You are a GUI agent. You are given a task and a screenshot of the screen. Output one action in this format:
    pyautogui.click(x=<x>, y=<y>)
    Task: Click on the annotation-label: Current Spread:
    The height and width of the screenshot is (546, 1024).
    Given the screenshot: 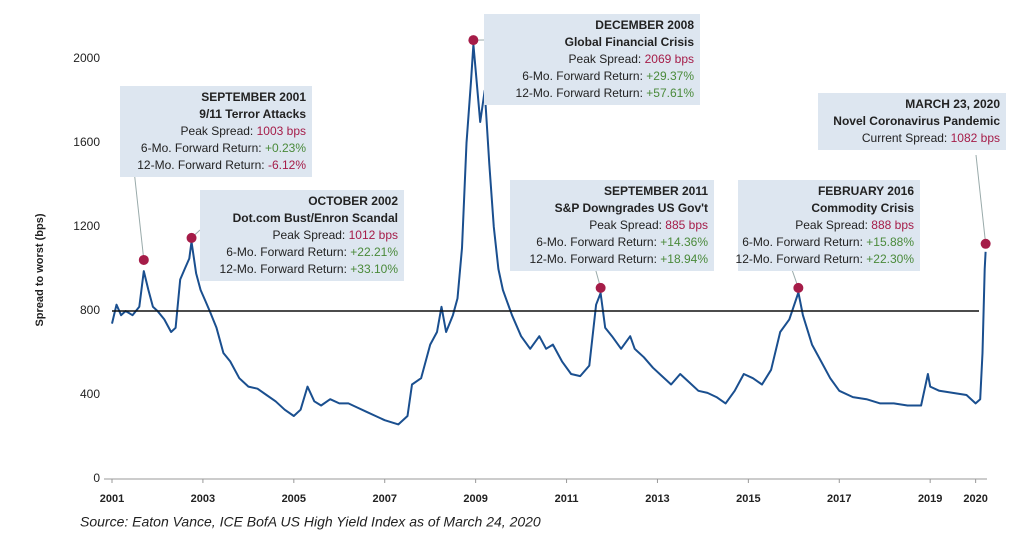 What is the action you would take?
    pyautogui.click(x=904, y=138)
    